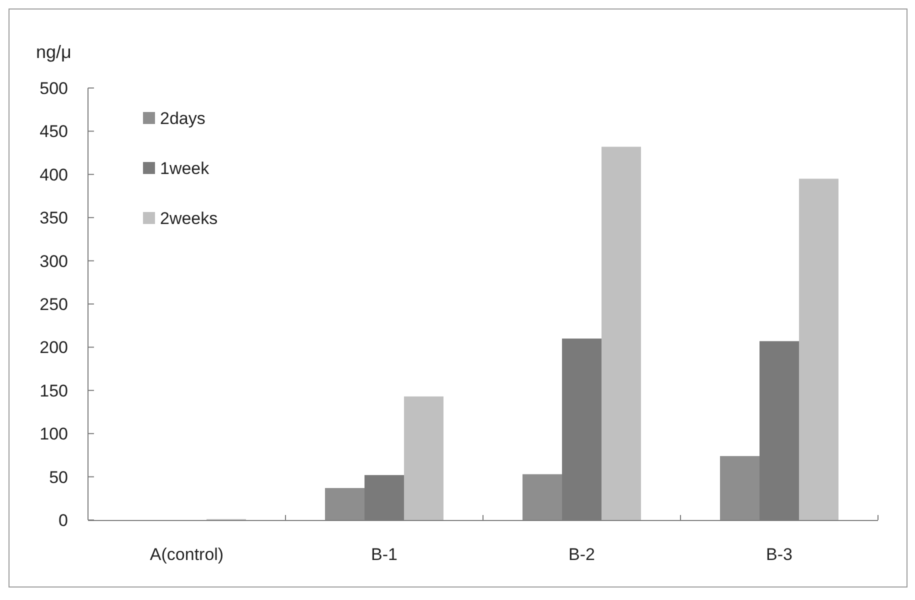 The image size is (915, 600). Describe the element at coordinates (54, 261) in the screenshot. I see `y-tick-label: 300` at that location.